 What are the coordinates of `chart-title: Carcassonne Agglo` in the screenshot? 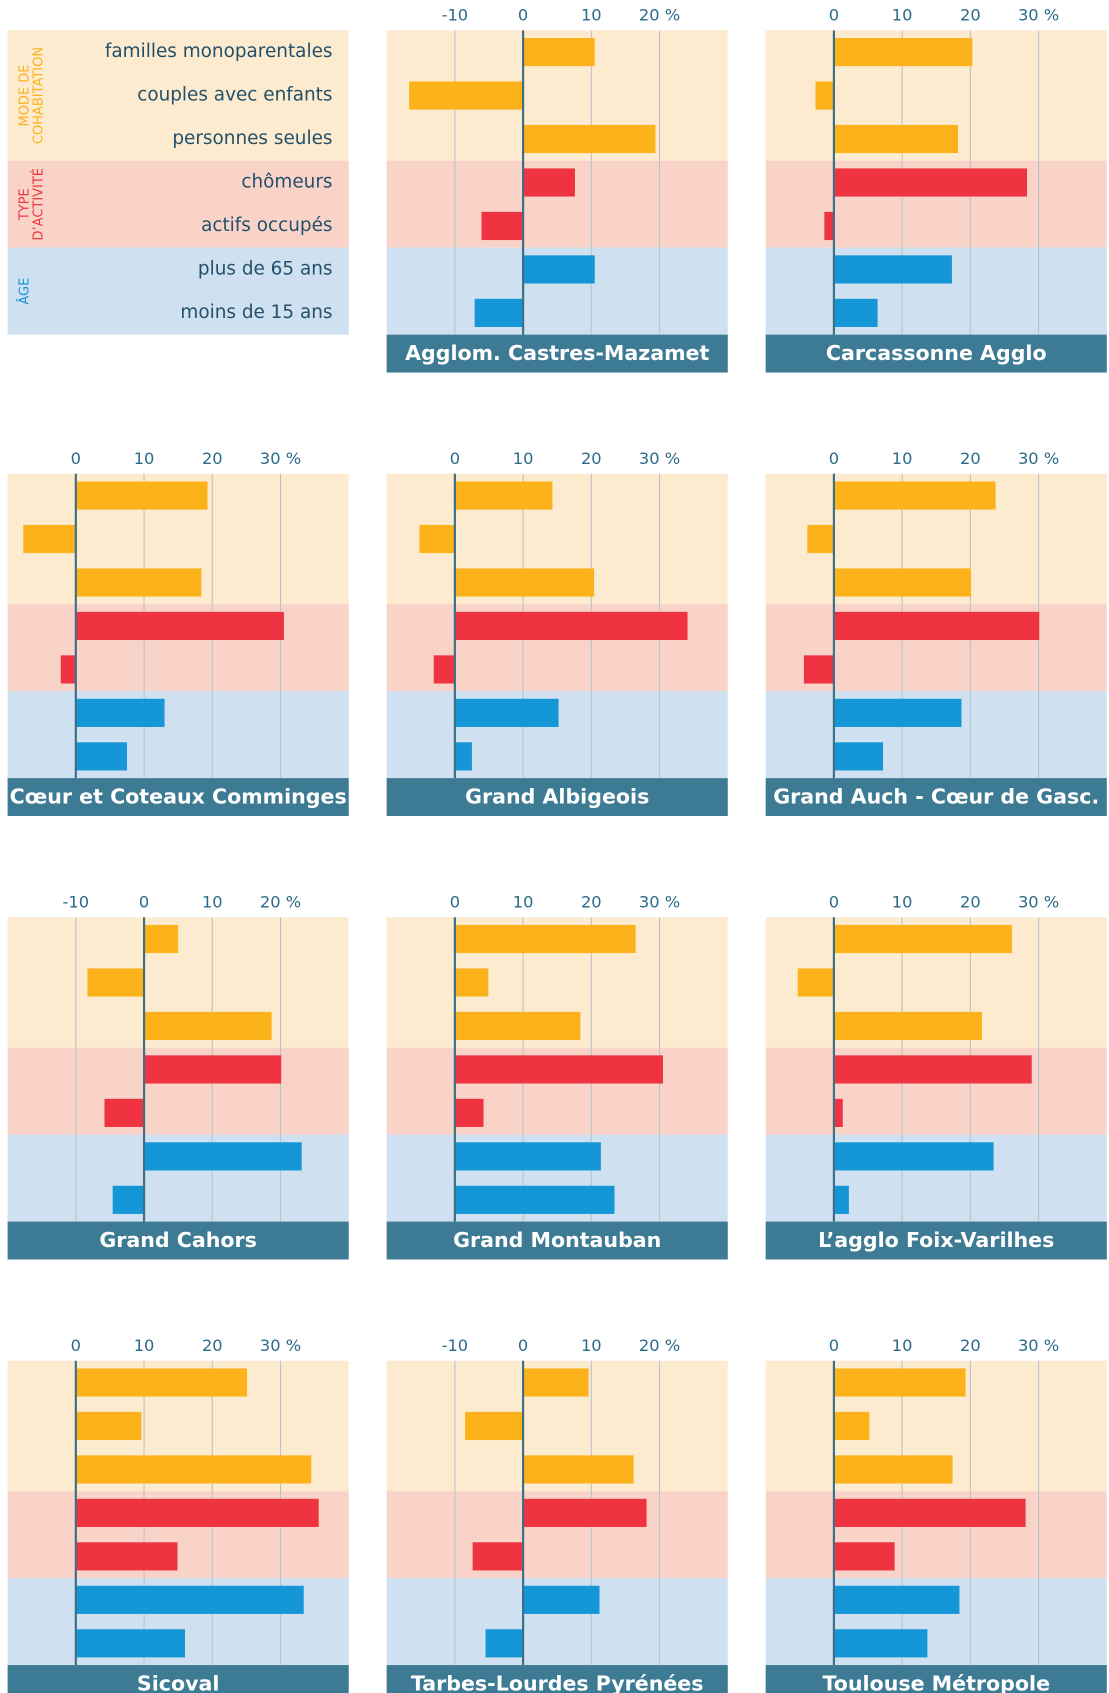 It's located at (936, 353).